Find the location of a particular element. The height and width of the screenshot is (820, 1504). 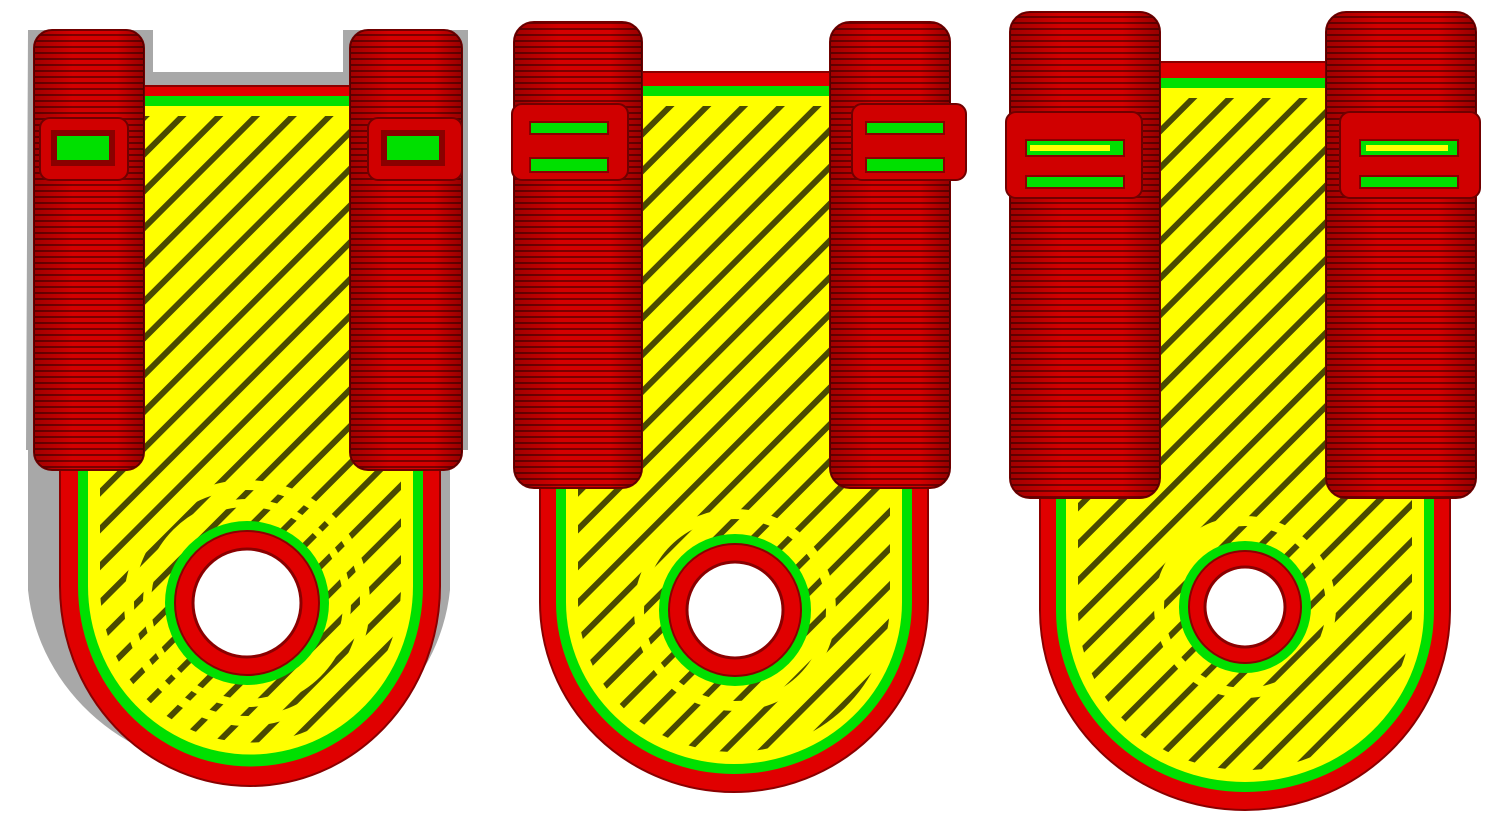

part-1-left-tower-shade is located at coordinates (89, 250).